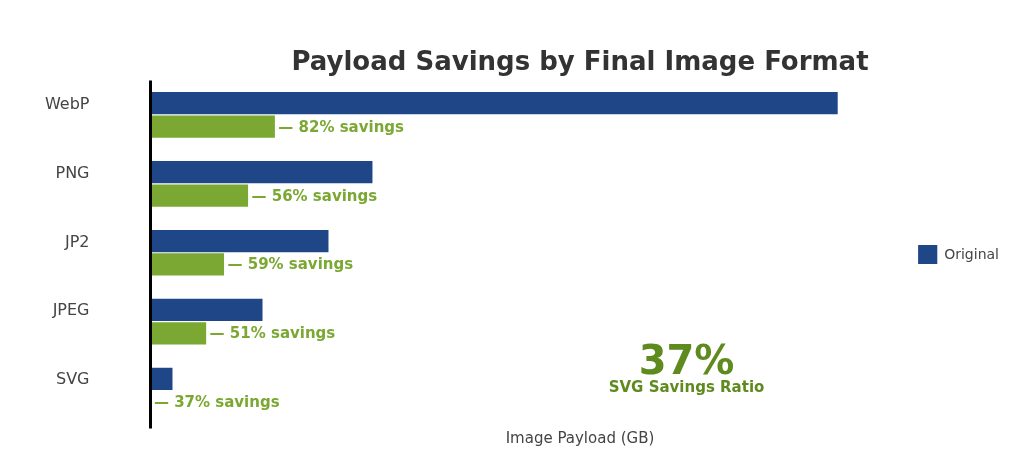 The width and height of the screenshot is (1024, 468). Describe the element at coordinates (580, 60) in the screenshot. I see `chart-title: Payload Savings by Final Image Format` at that location.